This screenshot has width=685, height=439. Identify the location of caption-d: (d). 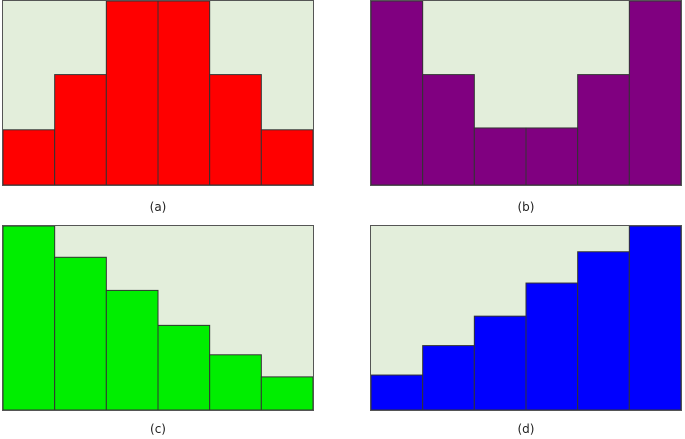
(526, 429).